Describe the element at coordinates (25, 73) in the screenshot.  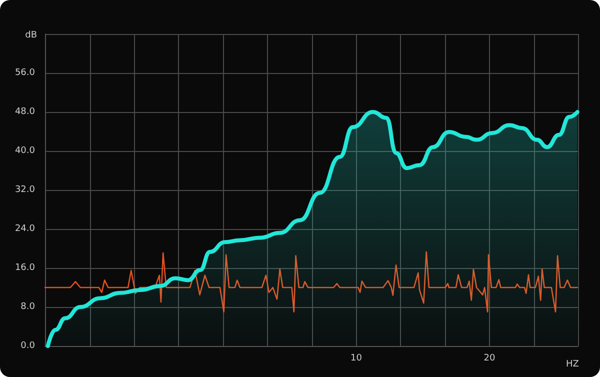
I see `y-tick-label: 56.0` at that location.